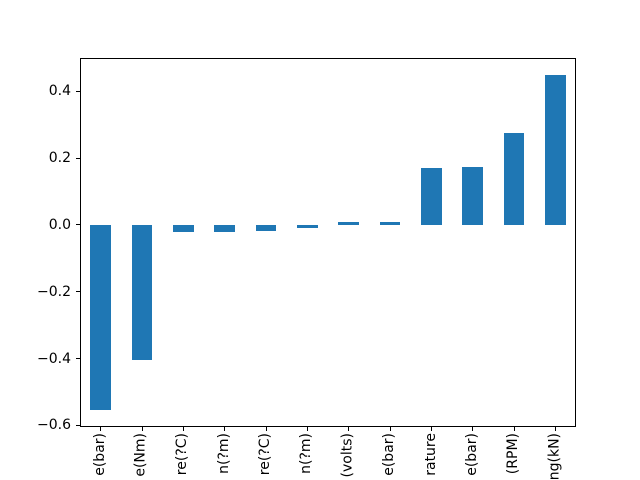  What do you see at coordinates (430, 454) in the screenshot?
I see `x-tick-label-text: rature` at bounding box center [430, 454].